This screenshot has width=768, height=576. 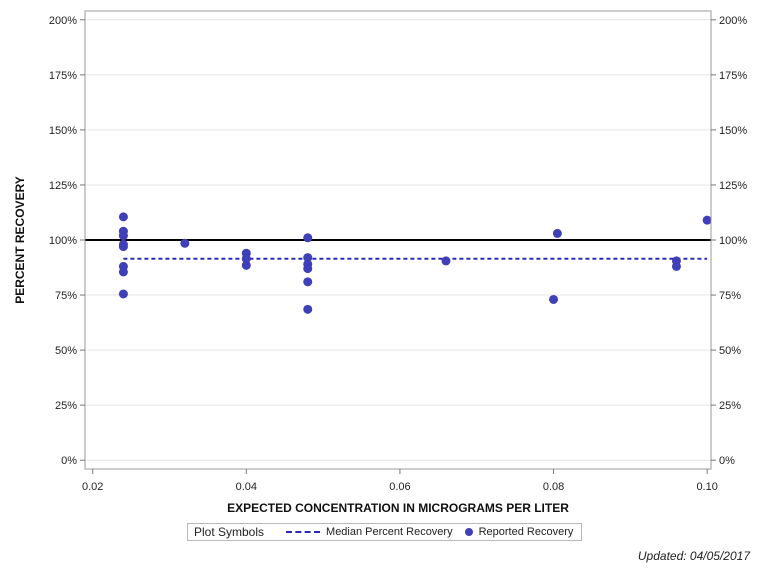 What do you see at coordinates (66, 406) in the screenshot?
I see `y-tick-label-left: 25%` at bounding box center [66, 406].